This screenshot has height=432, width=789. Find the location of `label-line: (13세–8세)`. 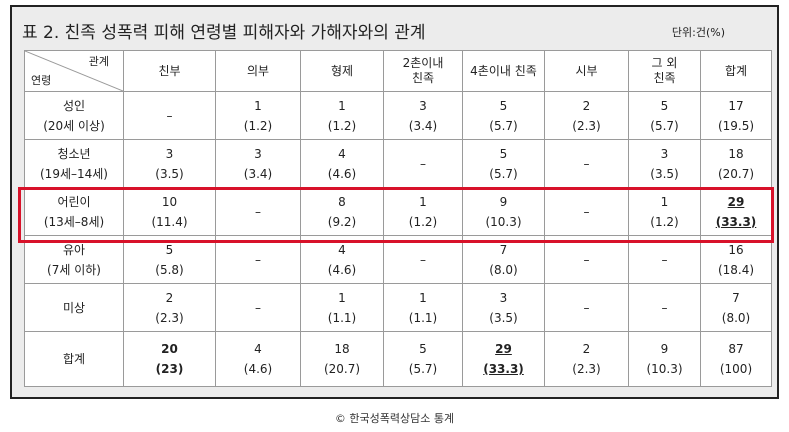

label-line: (13세–8세) is located at coordinates (74, 221).